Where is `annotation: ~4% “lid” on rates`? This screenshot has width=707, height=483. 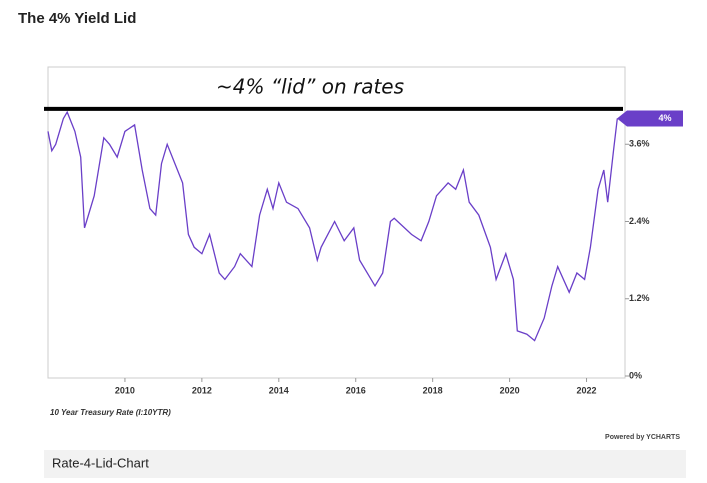 annotation: ~4% “lid” on rates is located at coordinates (310, 87).